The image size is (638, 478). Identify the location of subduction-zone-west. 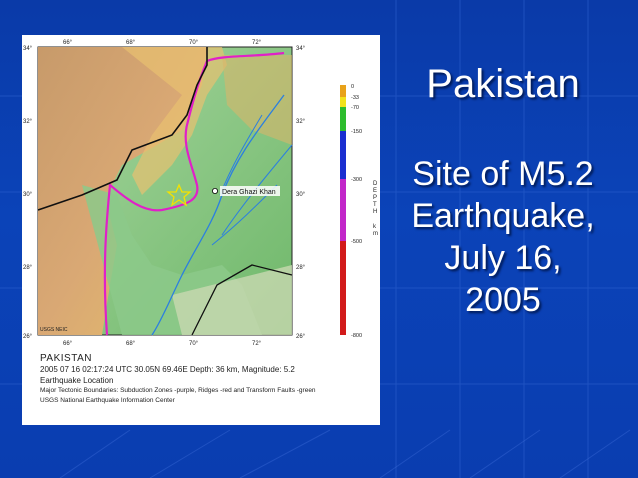
(156, 198).